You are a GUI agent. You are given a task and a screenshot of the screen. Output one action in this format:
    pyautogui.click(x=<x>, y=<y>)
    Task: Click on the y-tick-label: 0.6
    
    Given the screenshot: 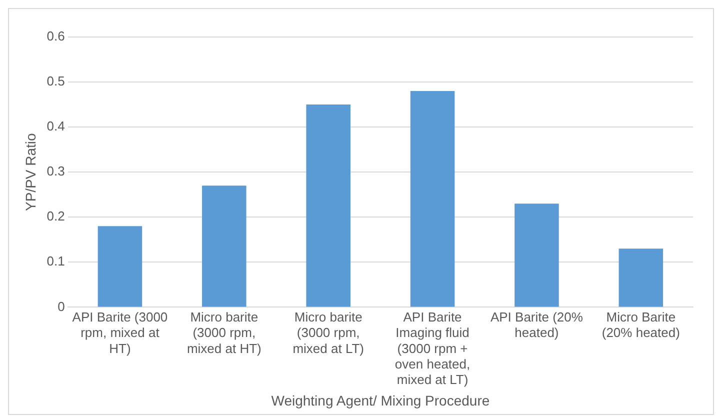 What is the action you would take?
    pyautogui.click(x=55, y=36)
    